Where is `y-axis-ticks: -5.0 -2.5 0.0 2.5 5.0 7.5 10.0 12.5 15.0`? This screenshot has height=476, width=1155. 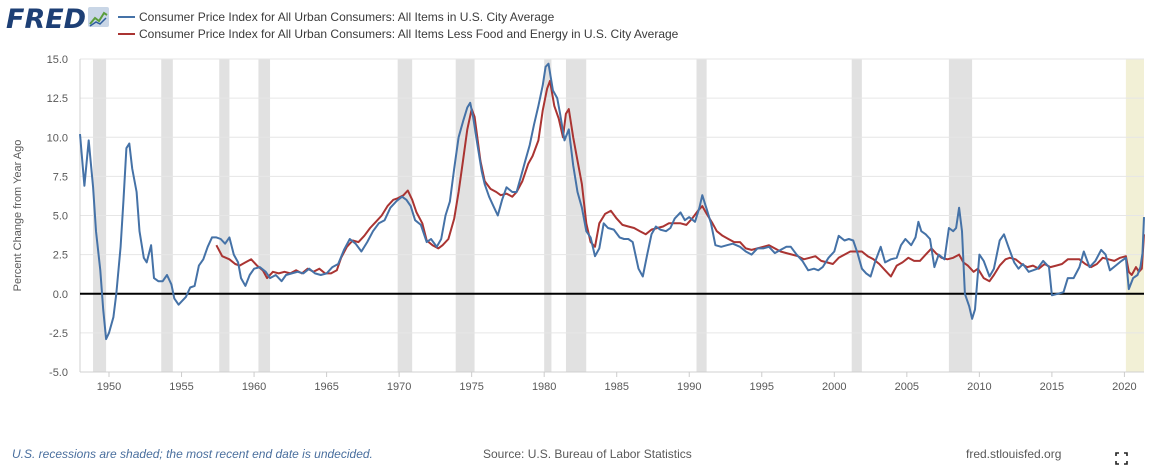
y-axis-ticks: -5.0 -2.5 0.0 2.5 5.0 7.5 10.0 12.5 15.0 is located at coordinates (57, 216).